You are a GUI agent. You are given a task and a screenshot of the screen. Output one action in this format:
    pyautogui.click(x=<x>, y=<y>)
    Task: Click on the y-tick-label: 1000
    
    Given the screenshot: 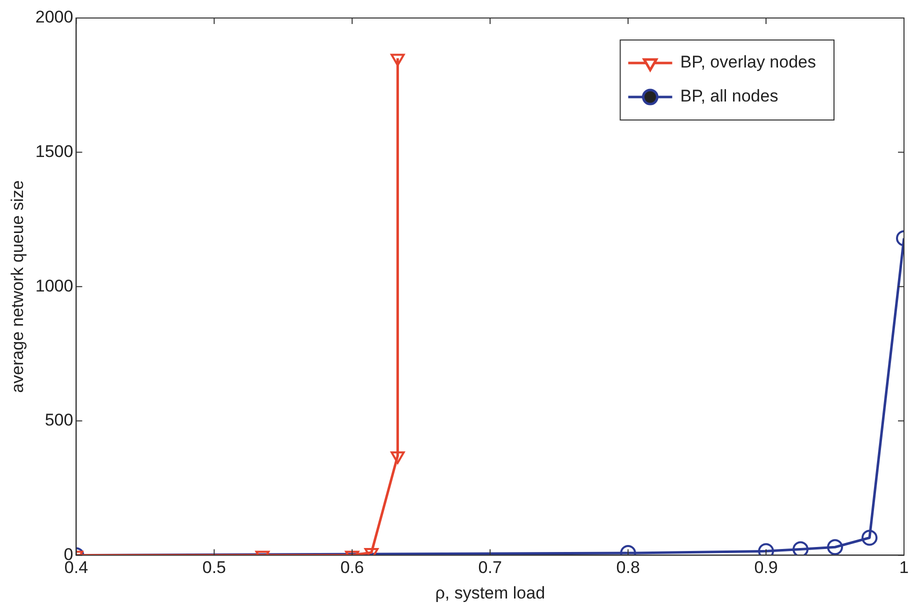 What is the action you would take?
    pyautogui.click(x=54, y=286)
    